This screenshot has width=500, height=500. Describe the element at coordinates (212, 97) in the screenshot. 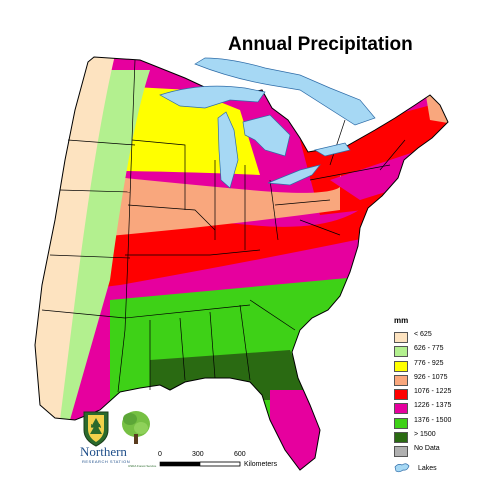

I see `lake-superior` at that location.